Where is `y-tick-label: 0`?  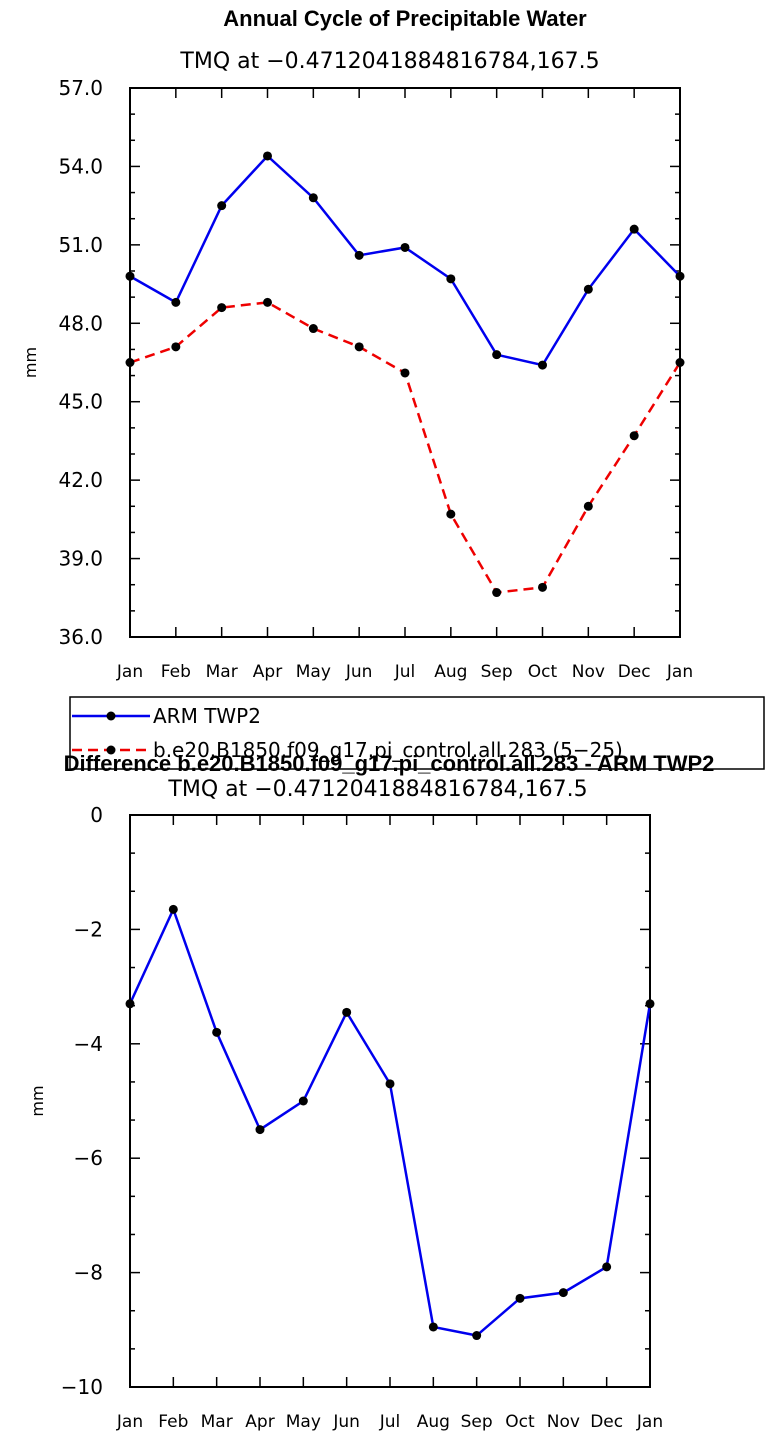 y-tick-label: 0 is located at coordinates (96, 815).